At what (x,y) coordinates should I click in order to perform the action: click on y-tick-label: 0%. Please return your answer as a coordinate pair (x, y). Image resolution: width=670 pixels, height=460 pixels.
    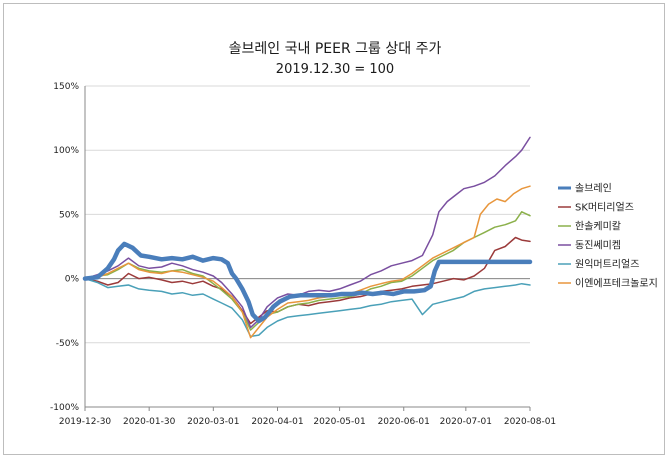
    Looking at the image, I should click on (72, 280).